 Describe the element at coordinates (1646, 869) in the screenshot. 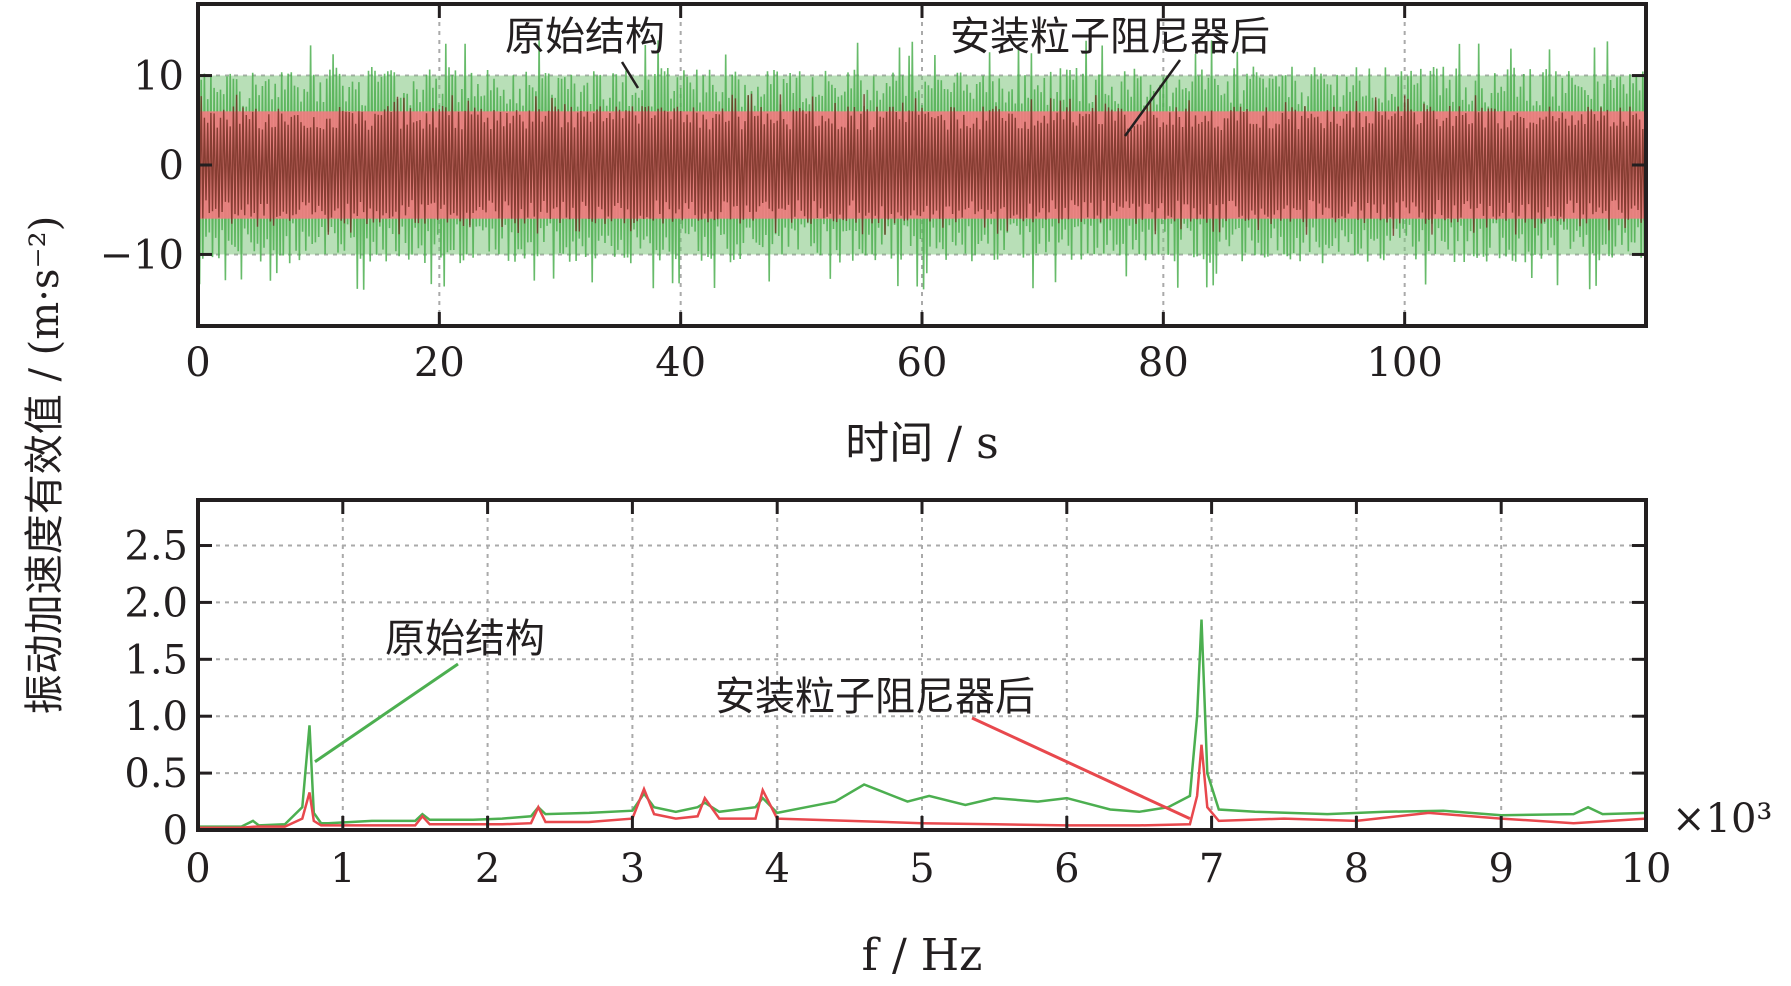

I see `bottom-xtick-label-10: 10` at that location.